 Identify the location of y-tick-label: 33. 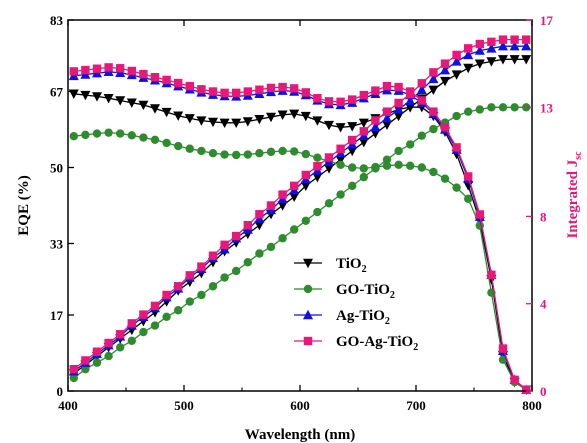
(57, 243).